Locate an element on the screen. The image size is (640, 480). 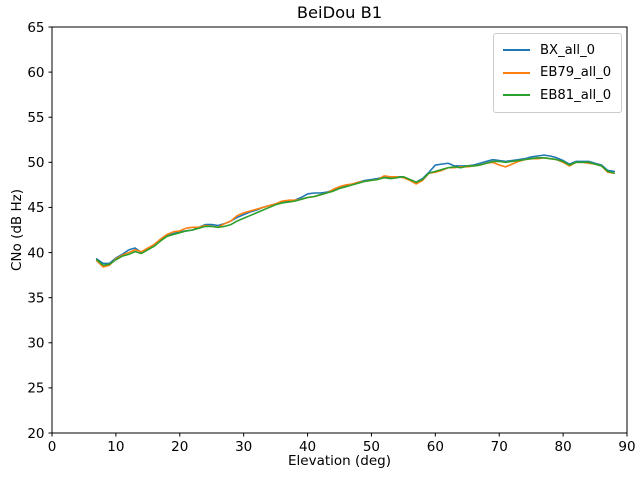
x-tick-label: 10 is located at coordinates (115, 447).